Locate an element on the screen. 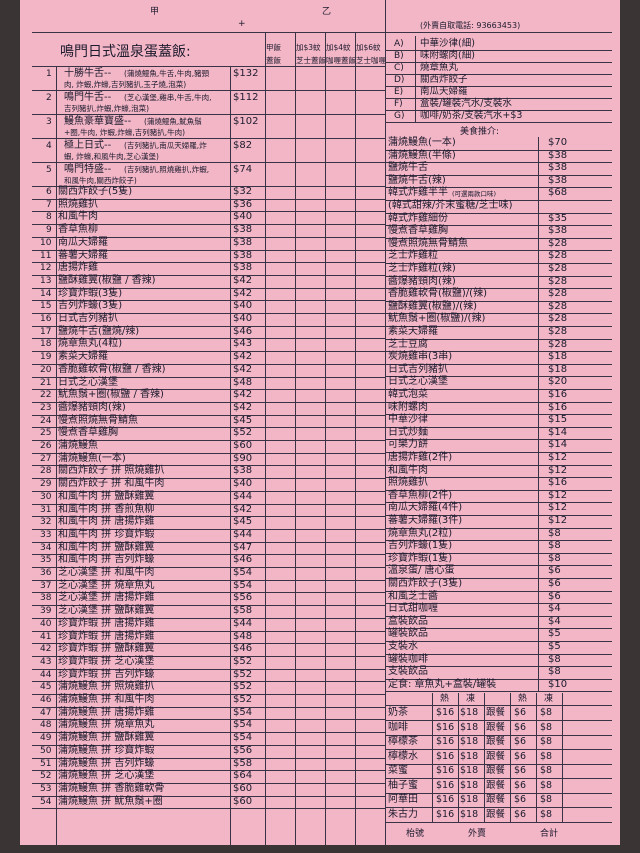 The height and width of the screenshot is (853, 640). item-number: 30 is located at coordinates (46, 496).